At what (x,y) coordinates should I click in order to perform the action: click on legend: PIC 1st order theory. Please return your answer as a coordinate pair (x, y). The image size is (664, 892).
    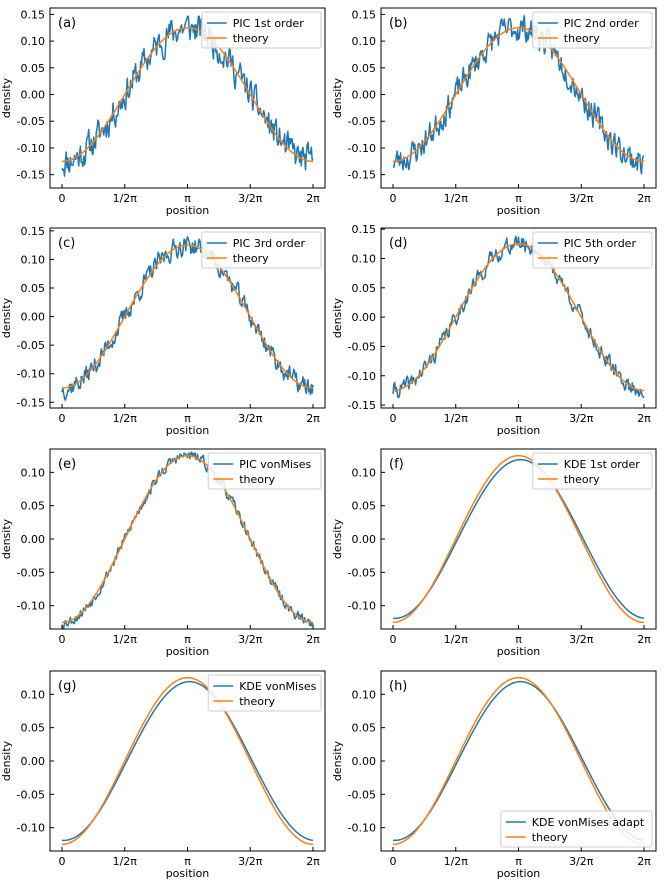
    Looking at the image, I should click on (261, 30).